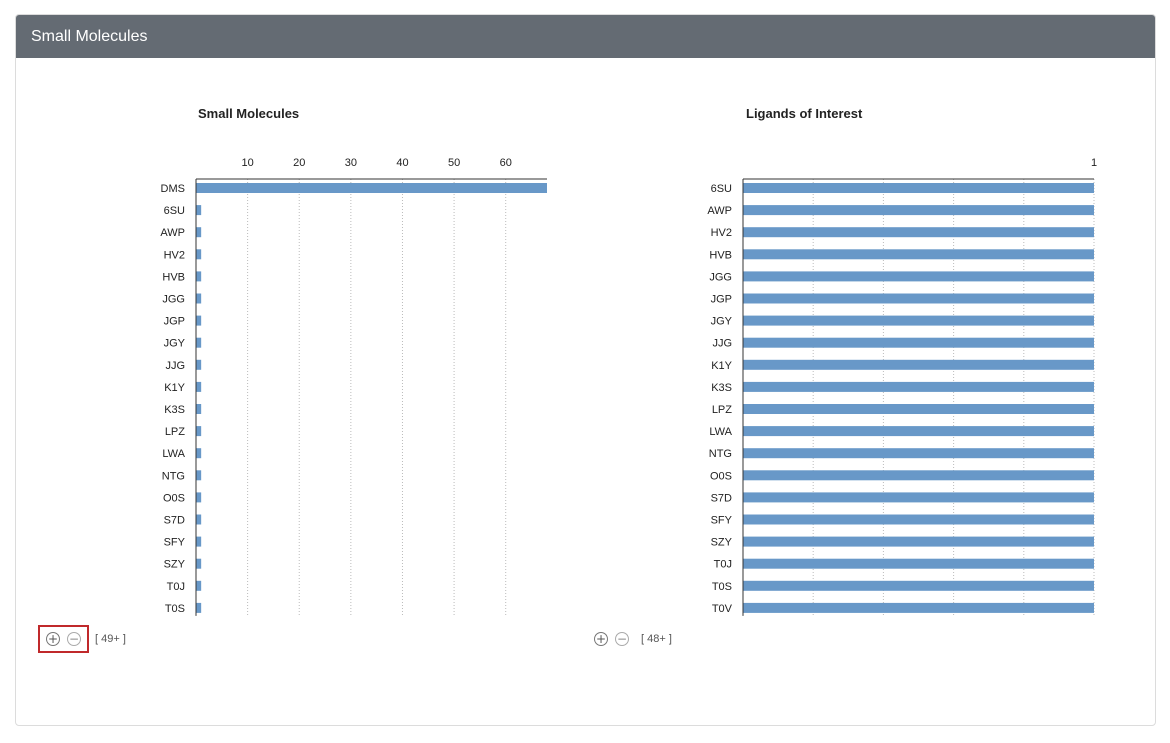 The height and width of the screenshot is (743, 1170). What do you see at coordinates (656, 639) in the screenshot?
I see `right-count-label: [ 48+ ]` at bounding box center [656, 639].